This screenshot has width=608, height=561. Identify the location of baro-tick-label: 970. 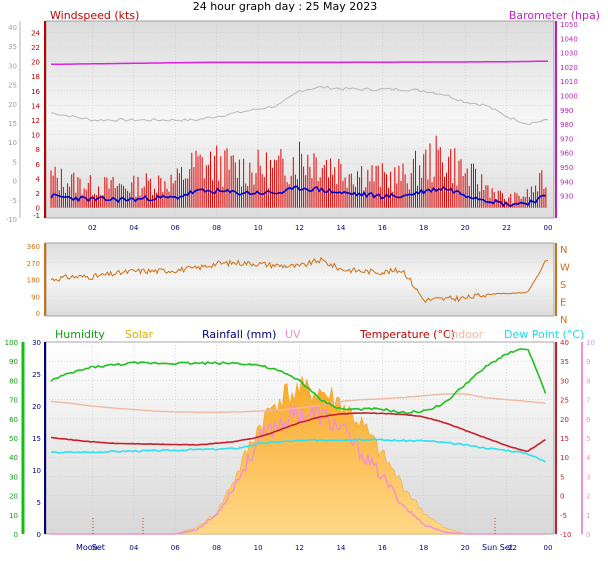
(566, 139).